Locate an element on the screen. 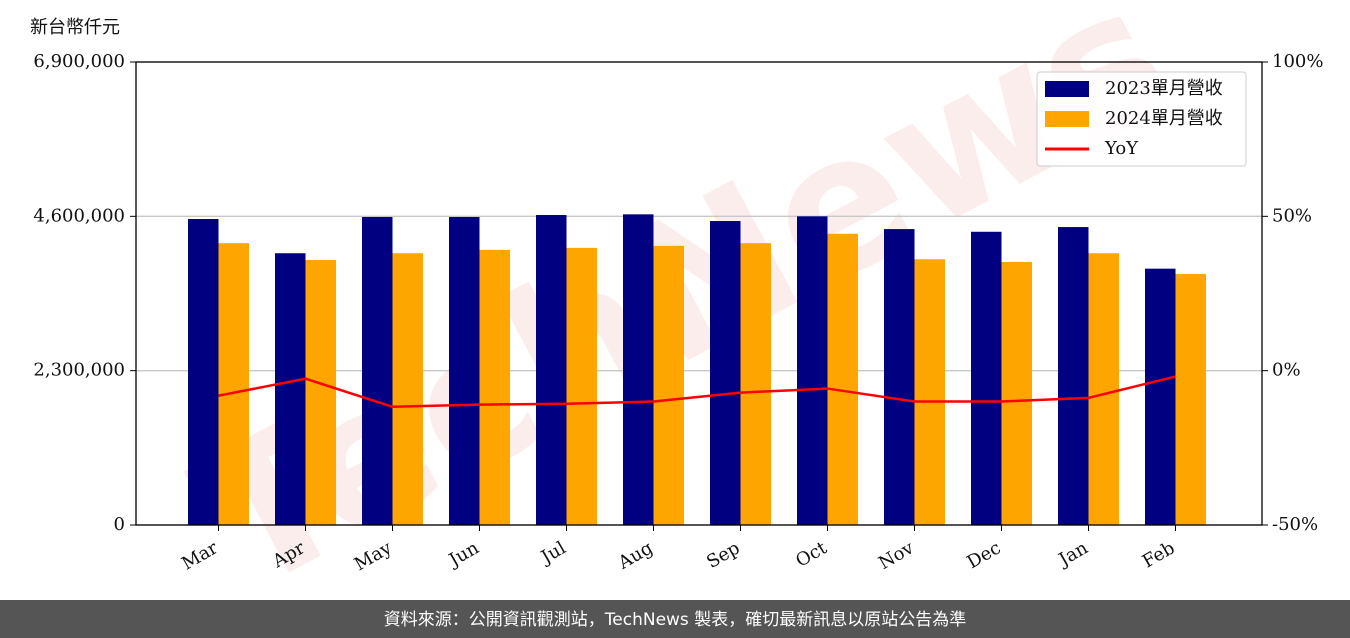 The width and height of the screenshot is (1350, 638). footer-bar is located at coordinates (675, 619).